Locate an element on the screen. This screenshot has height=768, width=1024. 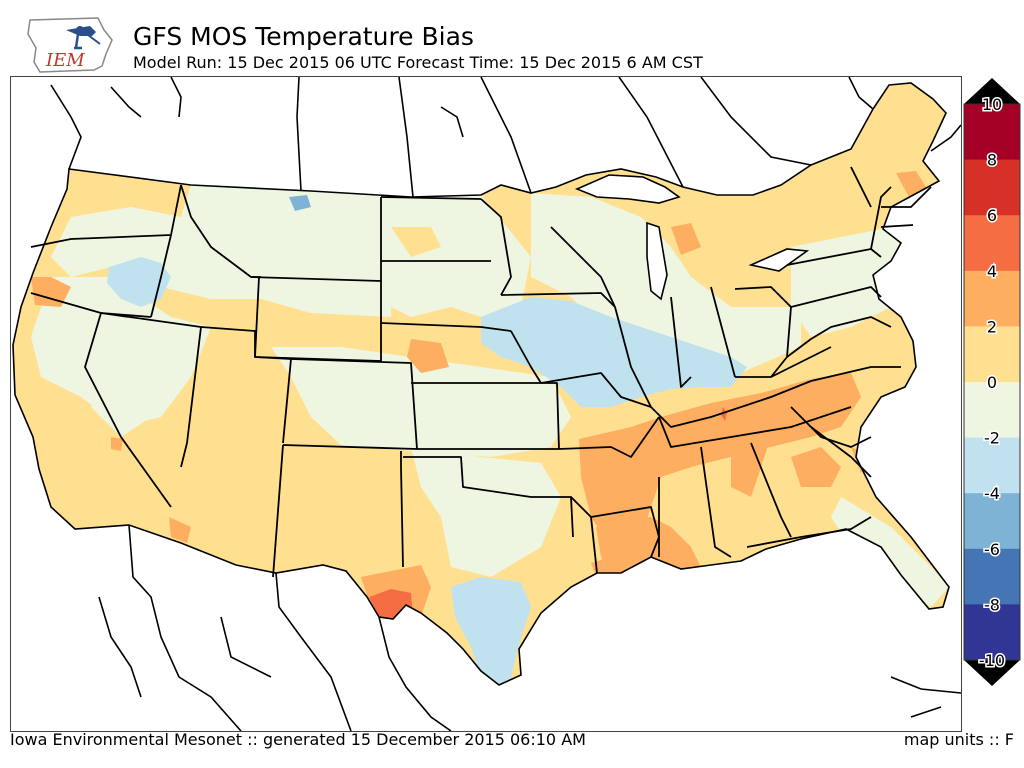
colorbar-tick-label: -8 is located at coordinates (992, 604).